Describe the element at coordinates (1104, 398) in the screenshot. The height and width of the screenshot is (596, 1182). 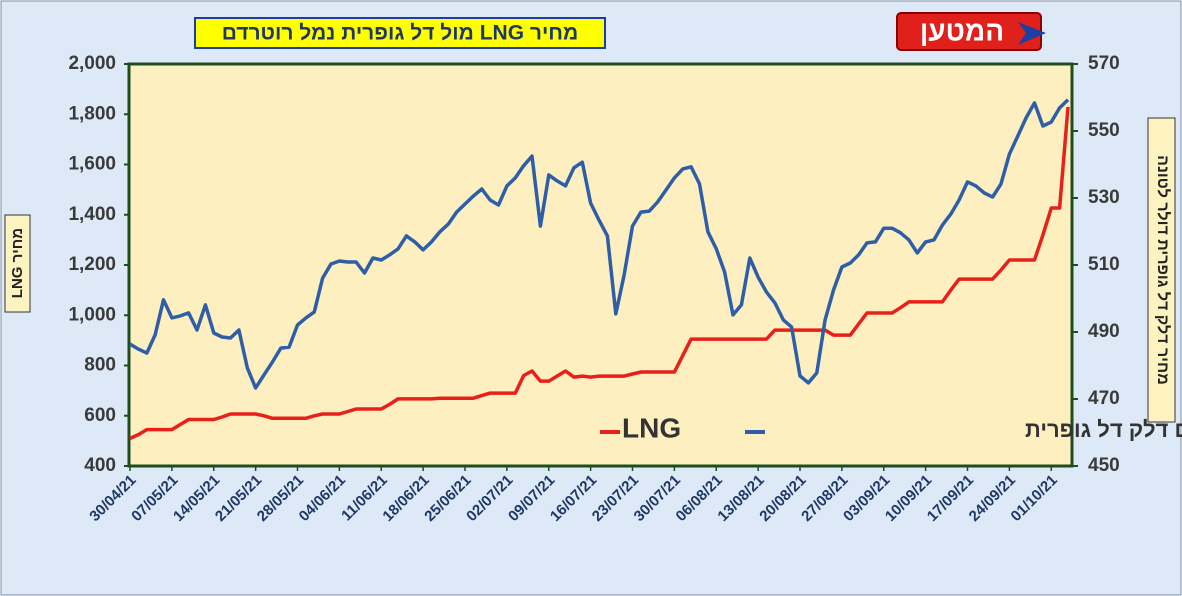
I see `y2-tick-label: 470` at that location.